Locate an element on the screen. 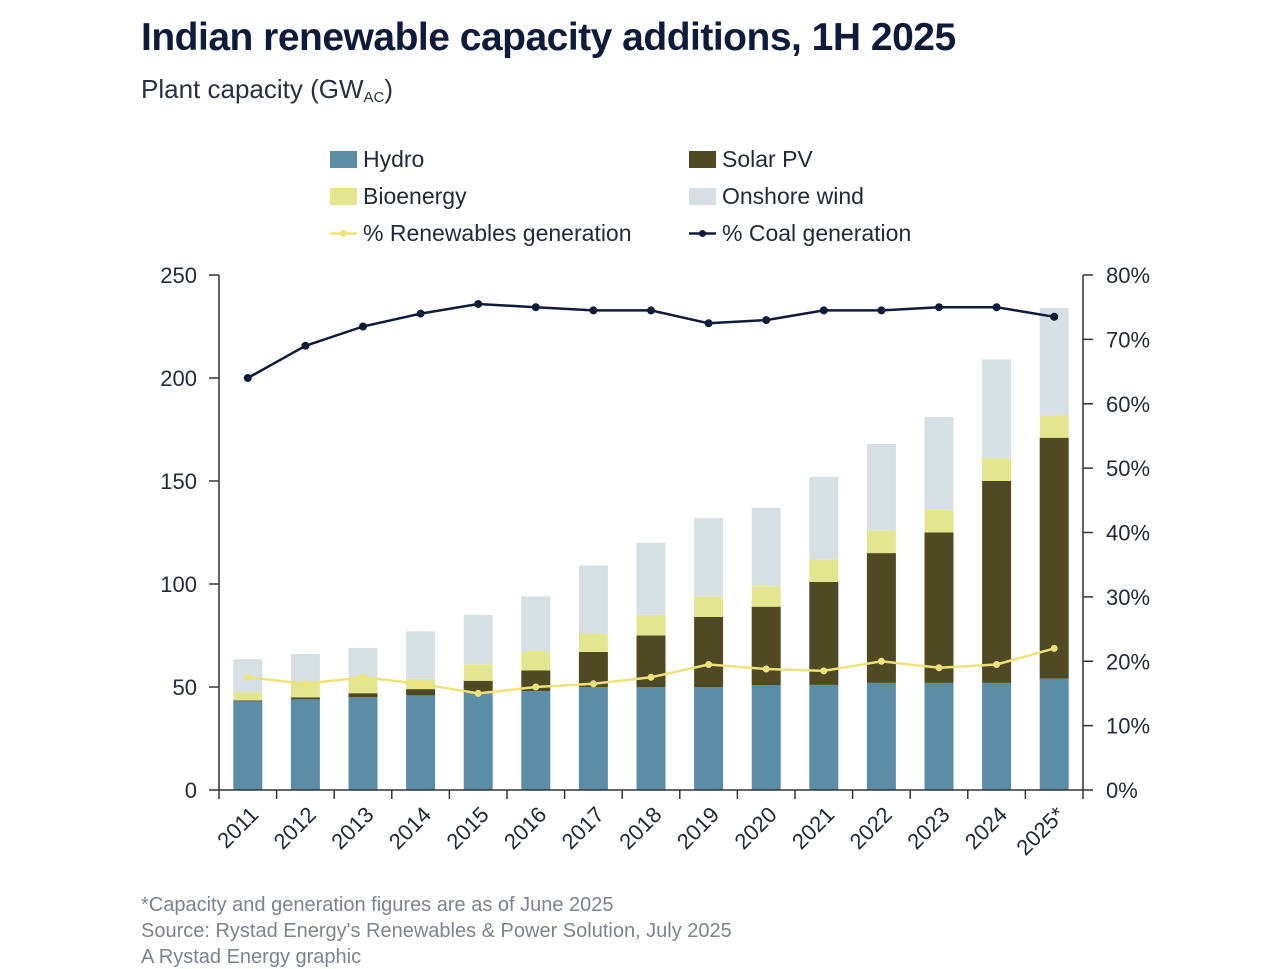 This screenshot has height=969, width=1280. x-tick-label-2020: 2020 is located at coordinates (755, 828).